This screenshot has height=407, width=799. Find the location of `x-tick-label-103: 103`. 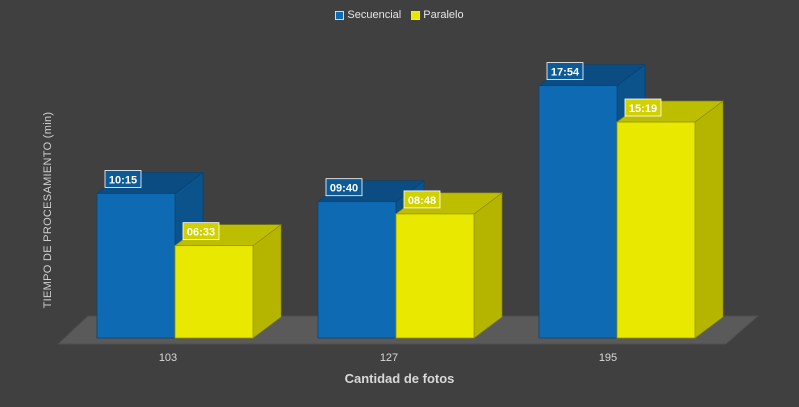

x-tick-label-103: 103 is located at coordinates (168, 358).